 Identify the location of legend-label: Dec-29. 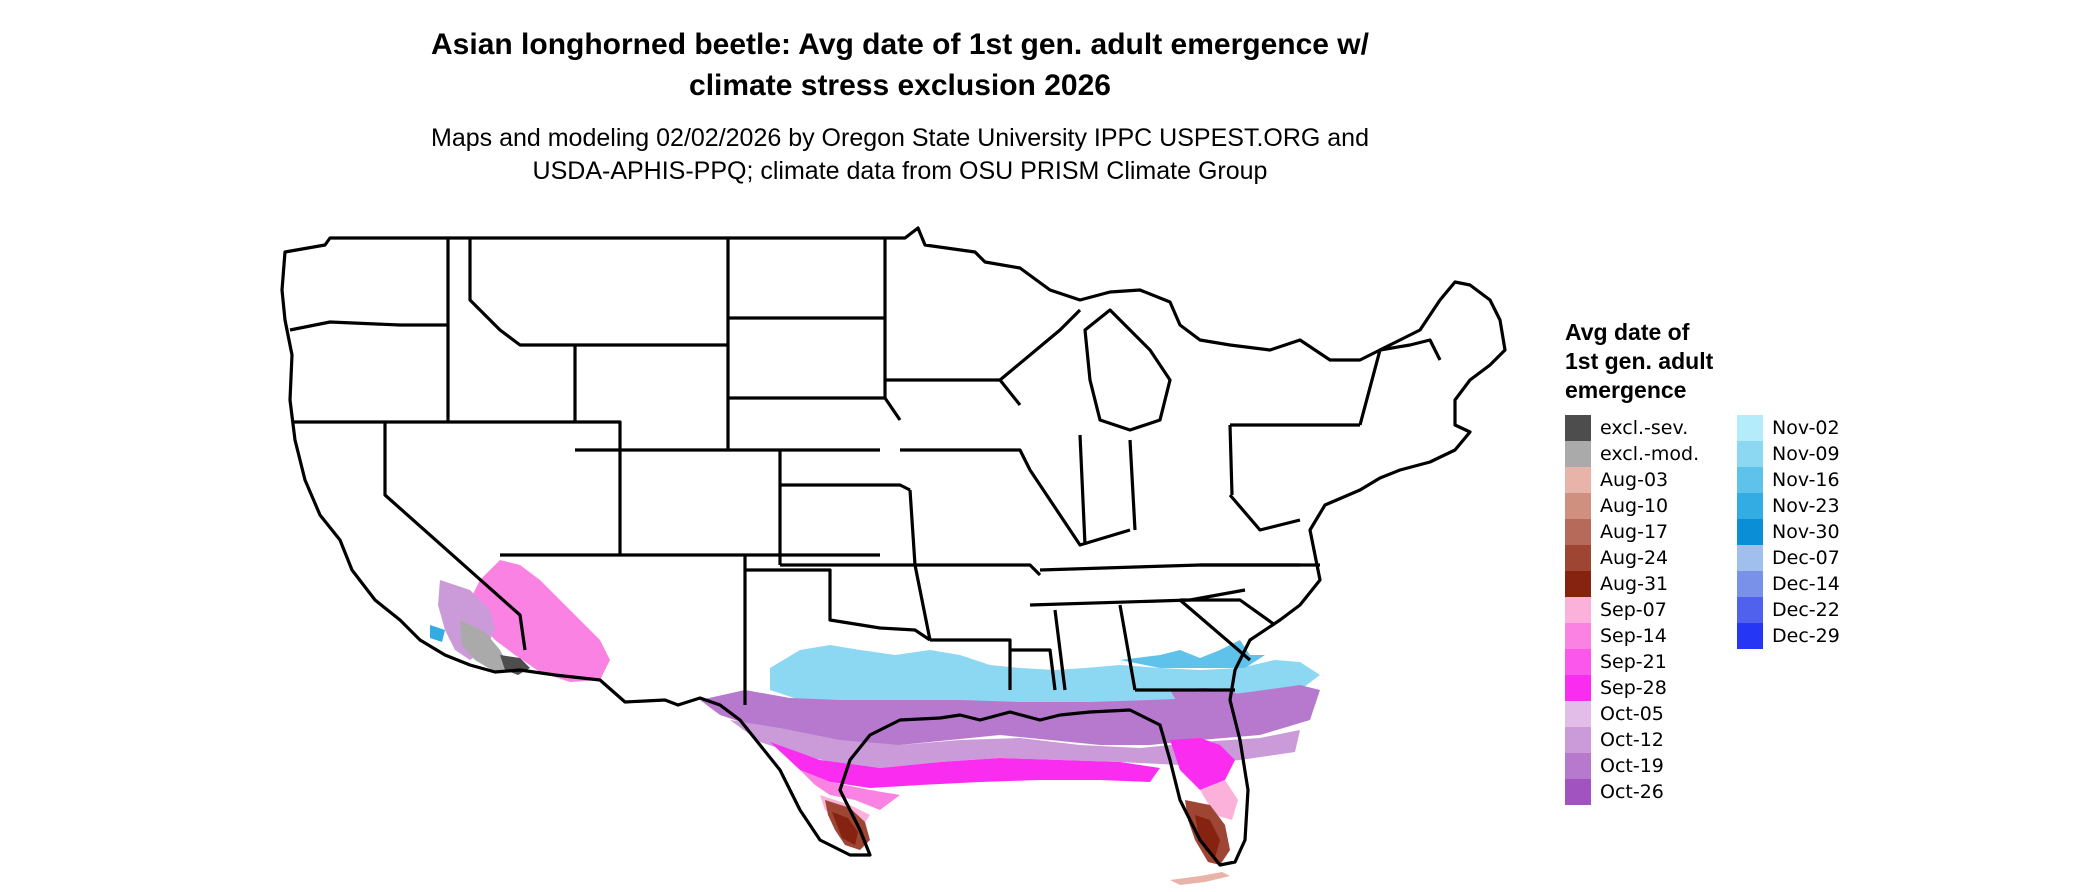
(1806, 636).